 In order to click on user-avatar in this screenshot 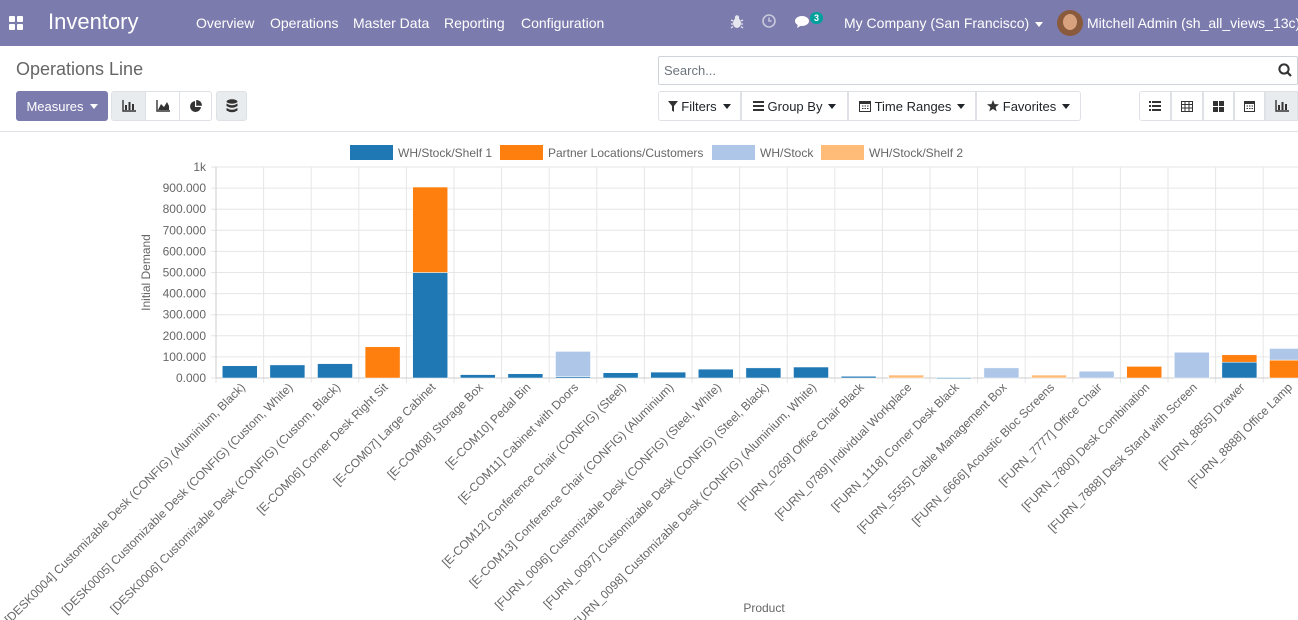, I will do `click(1070, 23)`.